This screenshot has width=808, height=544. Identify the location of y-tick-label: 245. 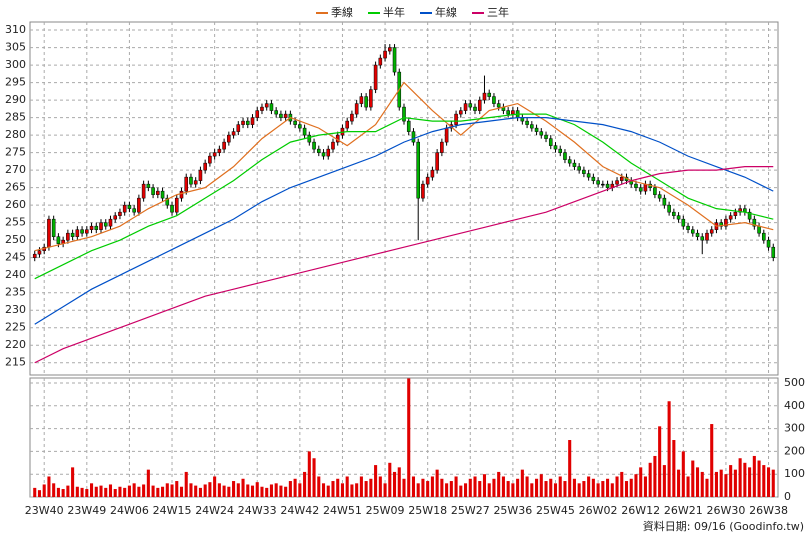
(15, 257).